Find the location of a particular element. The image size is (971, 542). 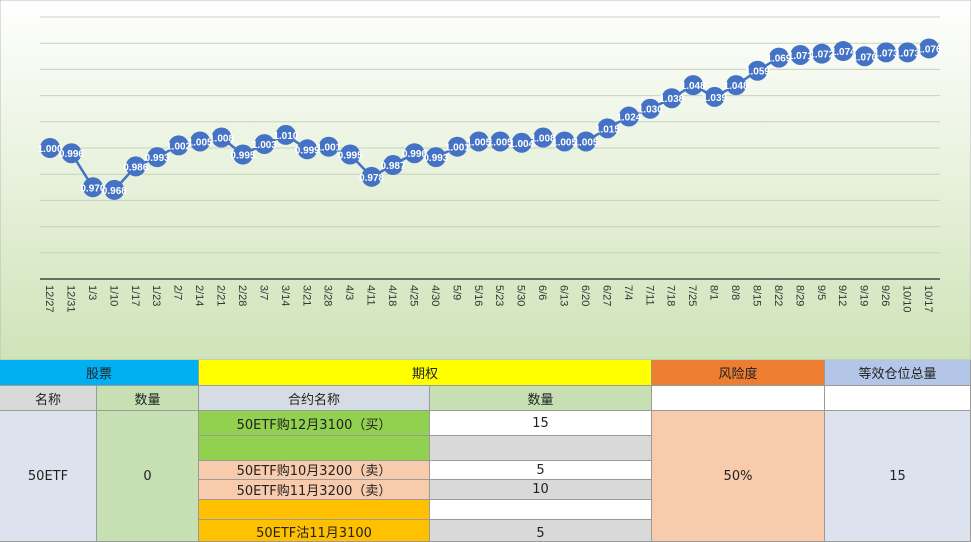

x-tick-label: 4/30 is located at coordinates (435, 295).